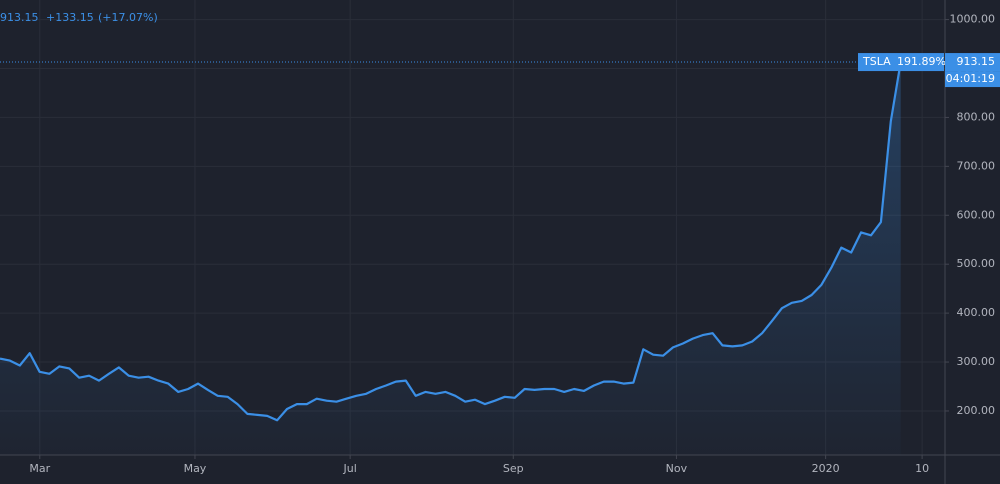 The height and width of the screenshot is (484, 1000). Describe the element at coordinates (922, 468) in the screenshot. I see `x-tick-label: 10` at that location.